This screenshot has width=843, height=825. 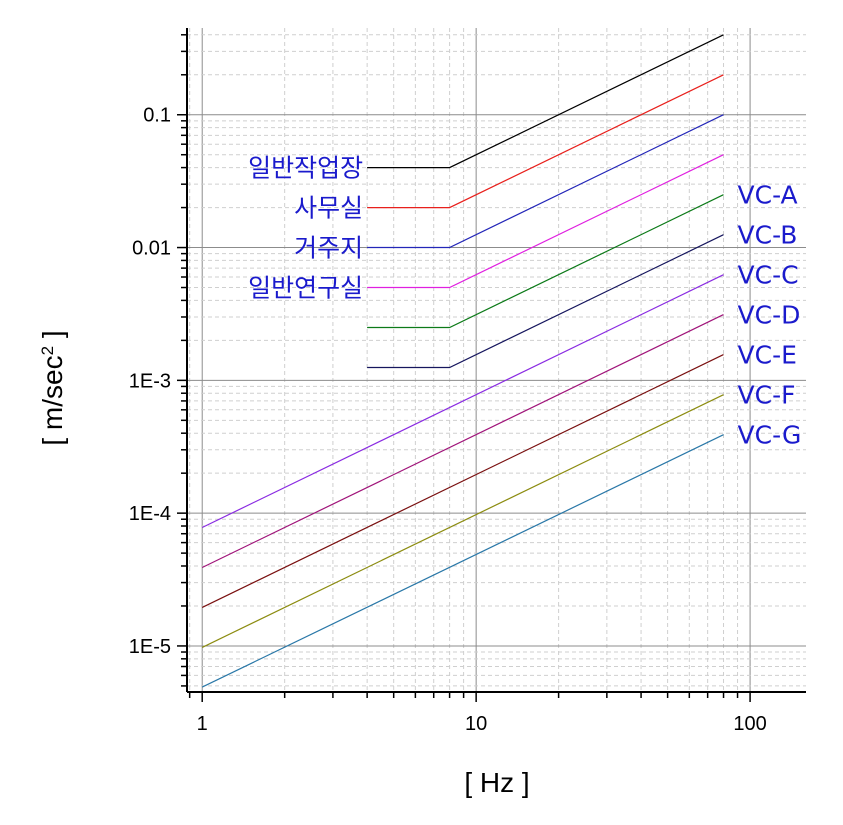 What do you see at coordinates (47, 350) in the screenshot?
I see `y-axis-label-superscript: 2` at bounding box center [47, 350].